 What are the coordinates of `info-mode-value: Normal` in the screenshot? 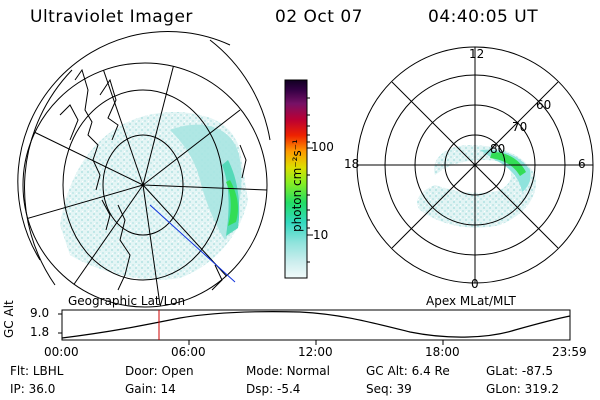 It's located at (308, 371).